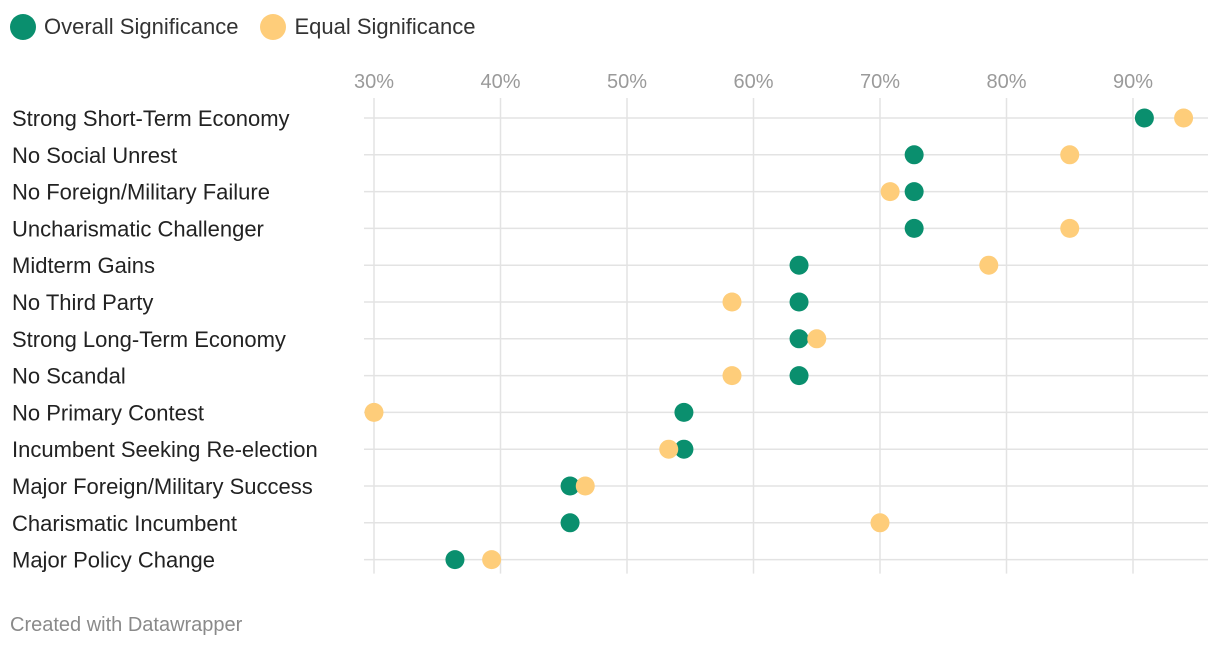  What do you see at coordinates (138, 228) in the screenshot?
I see `category-label: Uncharismatic Challenger` at bounding box center [138, 228].